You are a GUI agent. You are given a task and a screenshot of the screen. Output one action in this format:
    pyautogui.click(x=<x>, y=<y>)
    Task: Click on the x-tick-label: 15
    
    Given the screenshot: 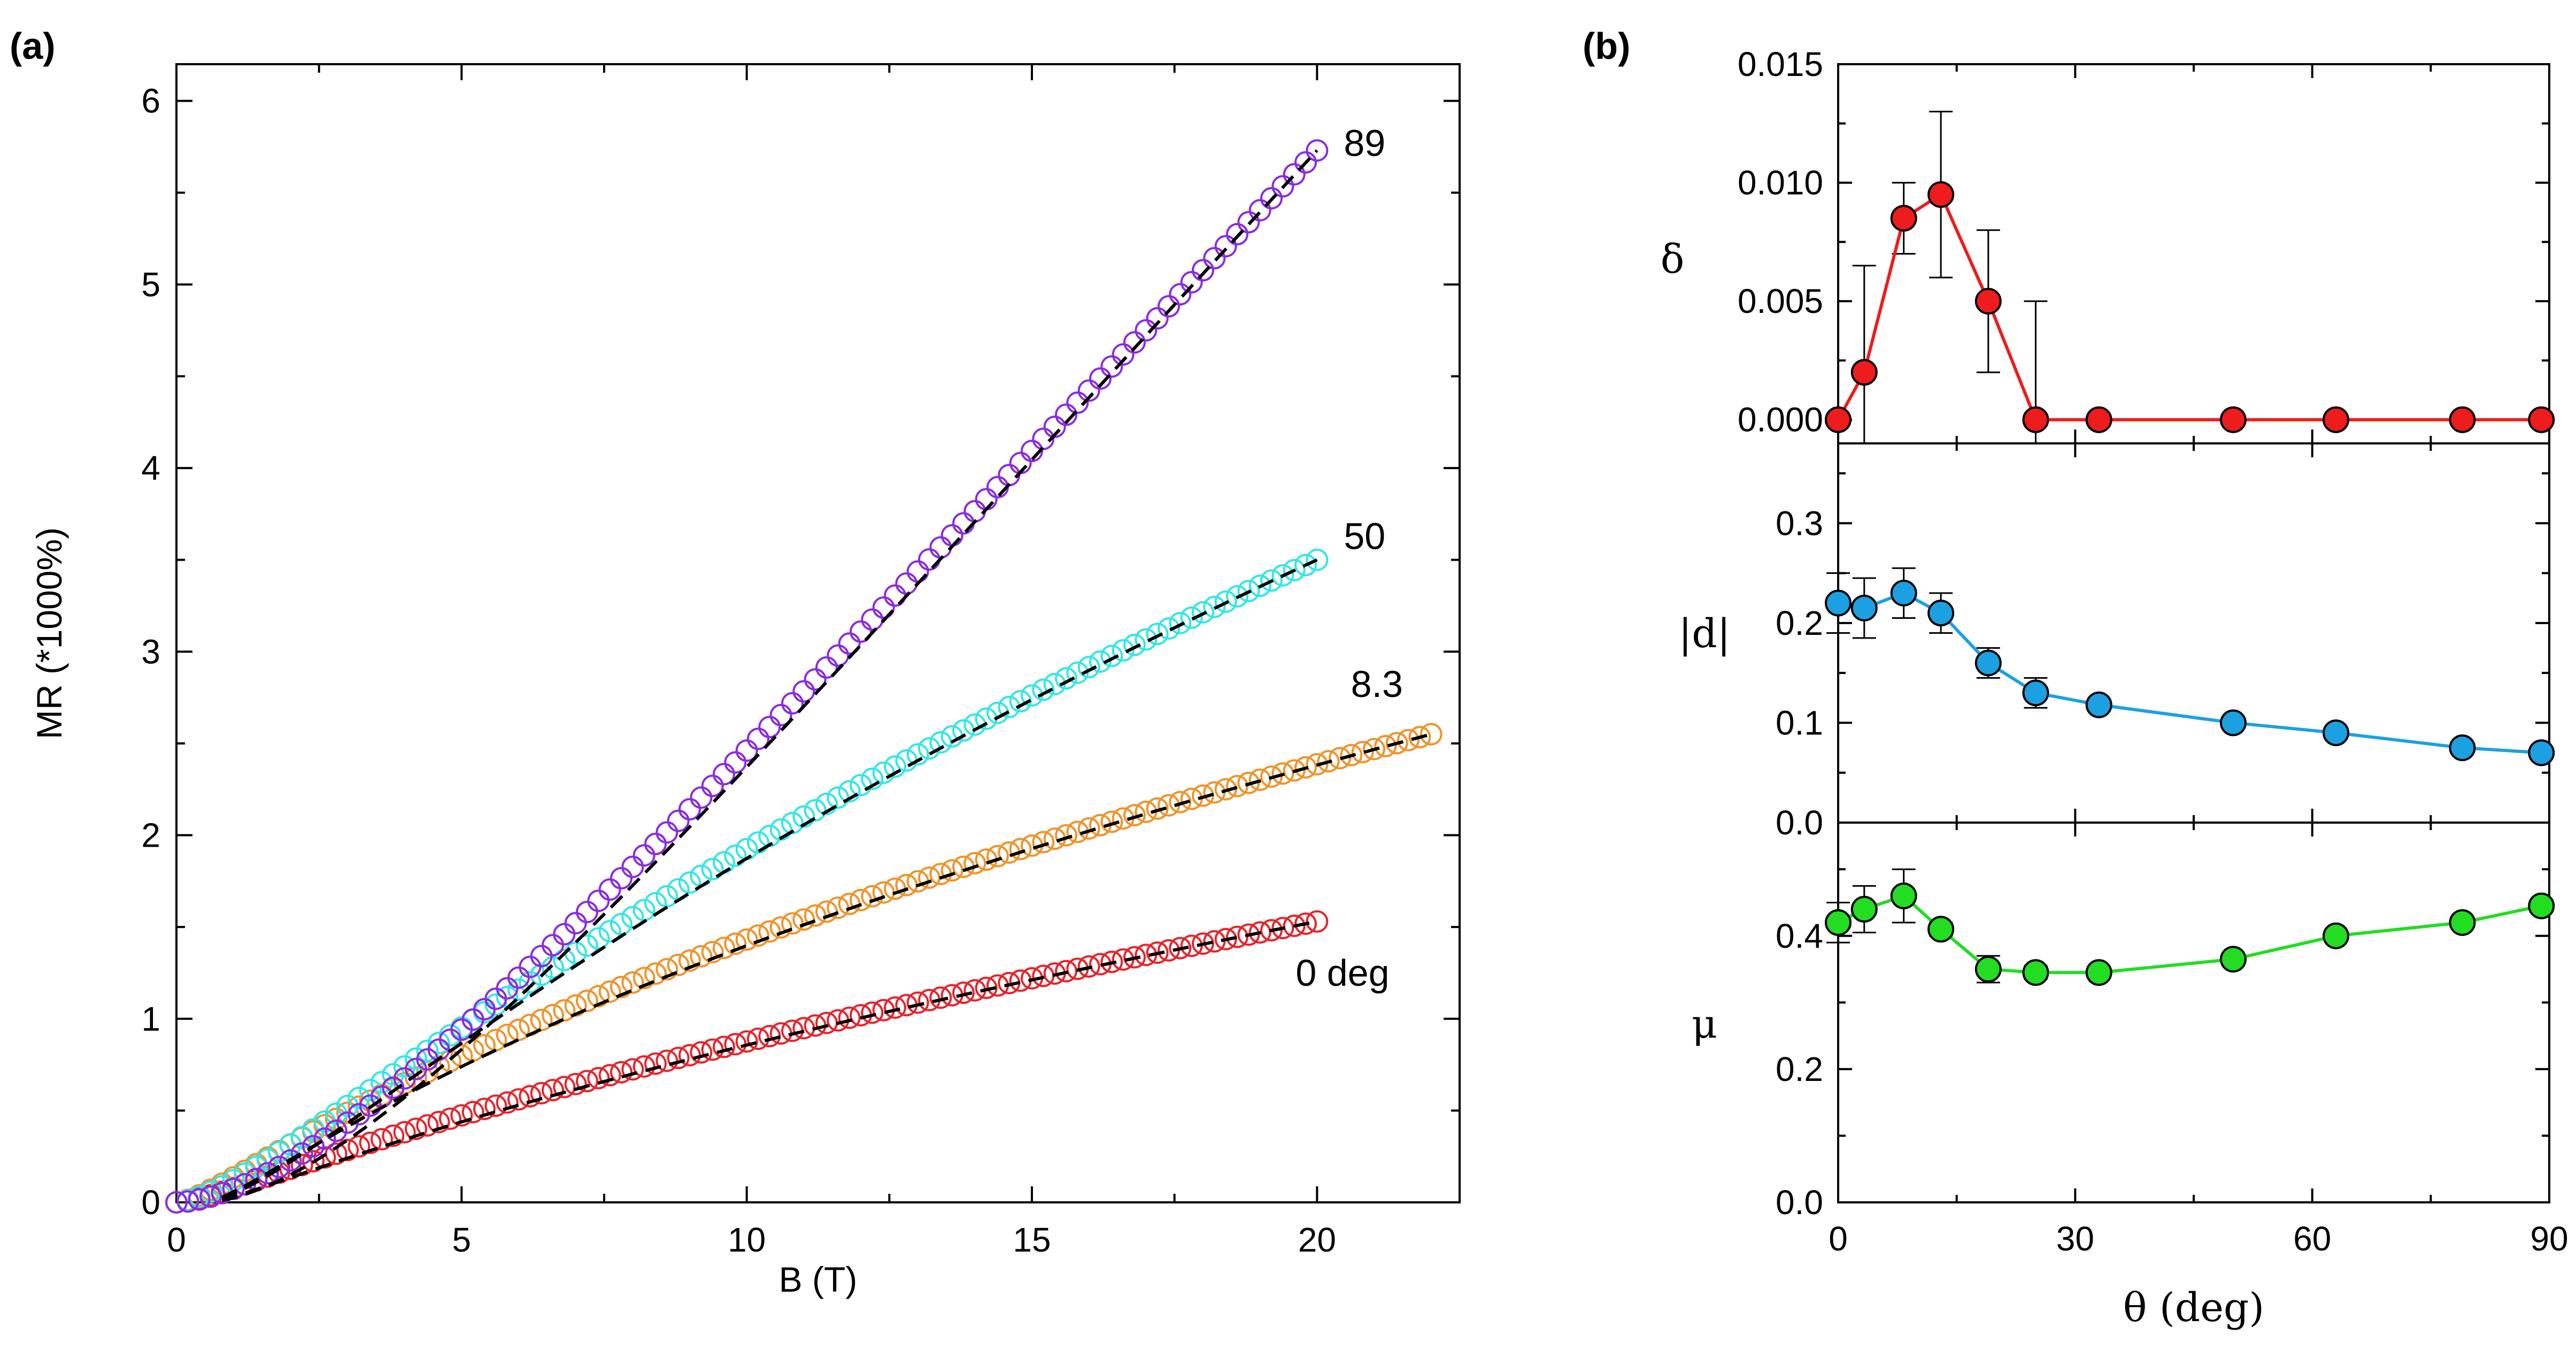 What is the action you would take?
    pyautogui.click(x=1032, y=1240)
    